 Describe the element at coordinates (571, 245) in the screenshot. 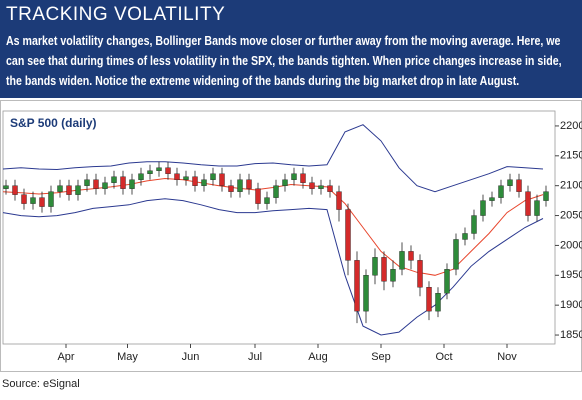

I see `y-tick-label: 2000` at that location.